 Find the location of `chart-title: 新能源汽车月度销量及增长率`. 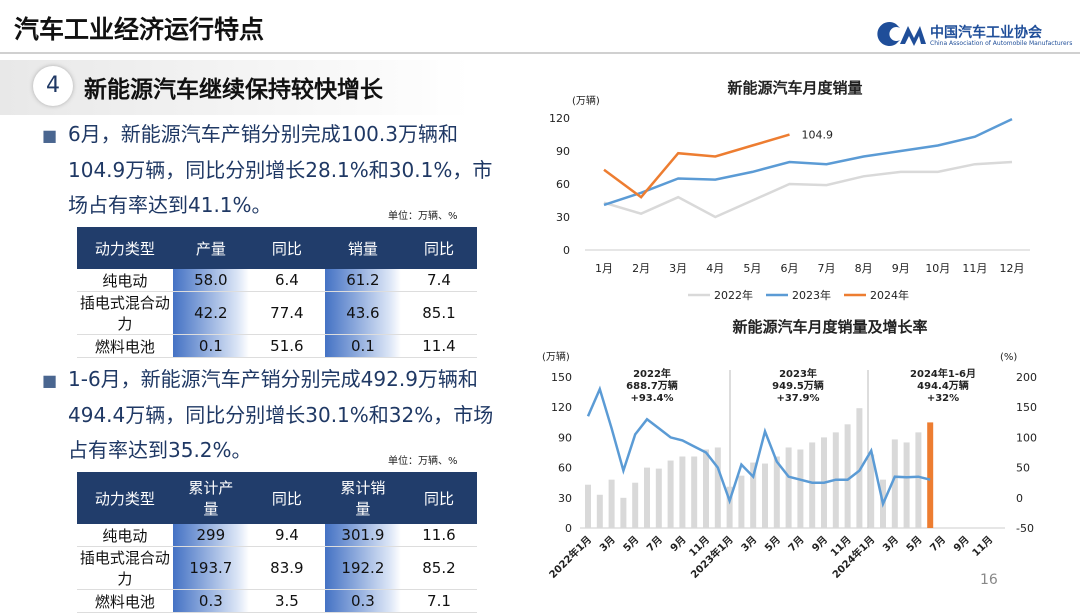

chart-title: 新能源汽车月度销量及增长率 is located at coordinates (829, 327).